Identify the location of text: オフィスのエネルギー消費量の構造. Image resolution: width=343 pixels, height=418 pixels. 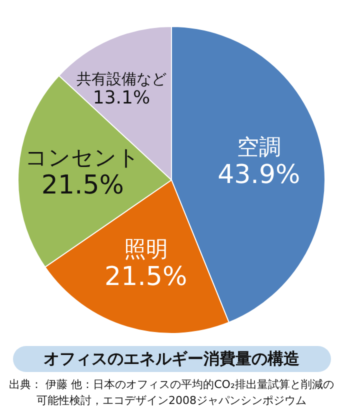
(171, 359).